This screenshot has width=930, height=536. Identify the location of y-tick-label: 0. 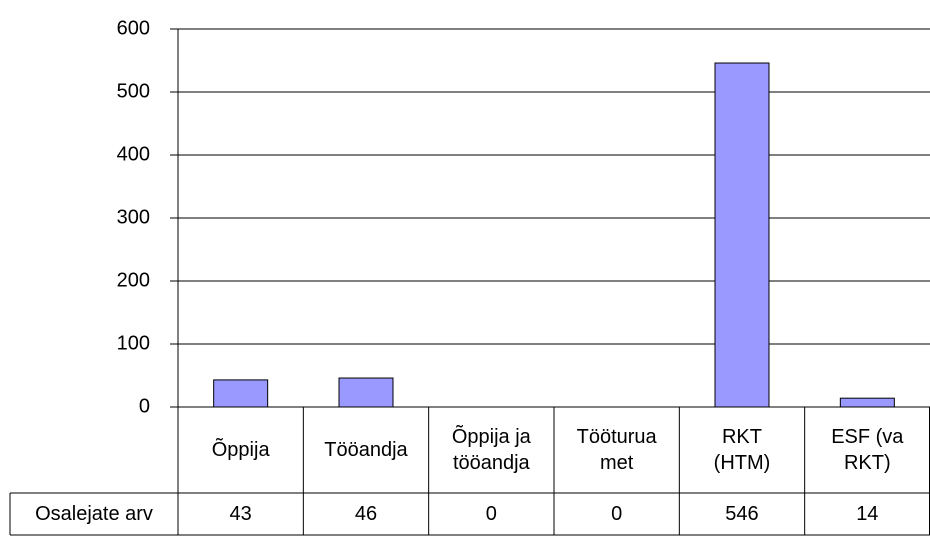
(144, 406).